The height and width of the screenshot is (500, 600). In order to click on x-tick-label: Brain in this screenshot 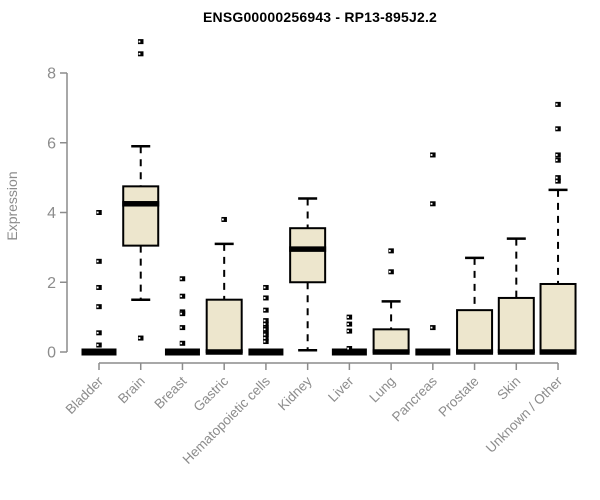, I will do `click(131, 390)`.